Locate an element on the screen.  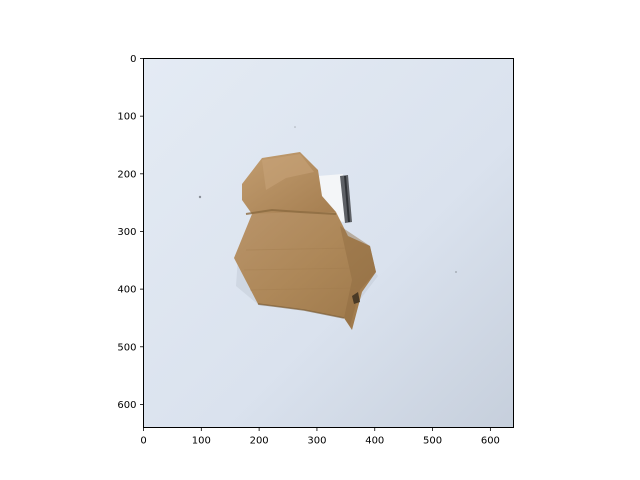
x-tick-label: 100 is located at coordinates (201, 441).